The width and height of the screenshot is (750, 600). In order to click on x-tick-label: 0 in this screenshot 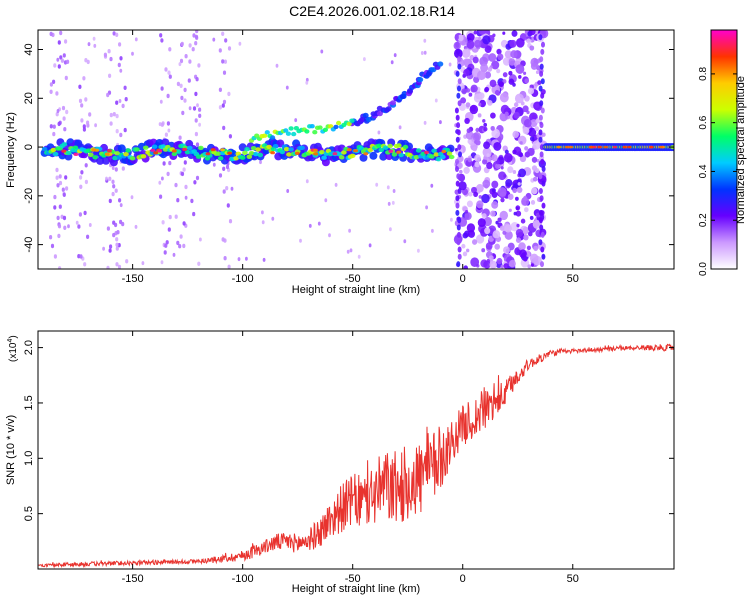, I will do `click(463, 279)`.